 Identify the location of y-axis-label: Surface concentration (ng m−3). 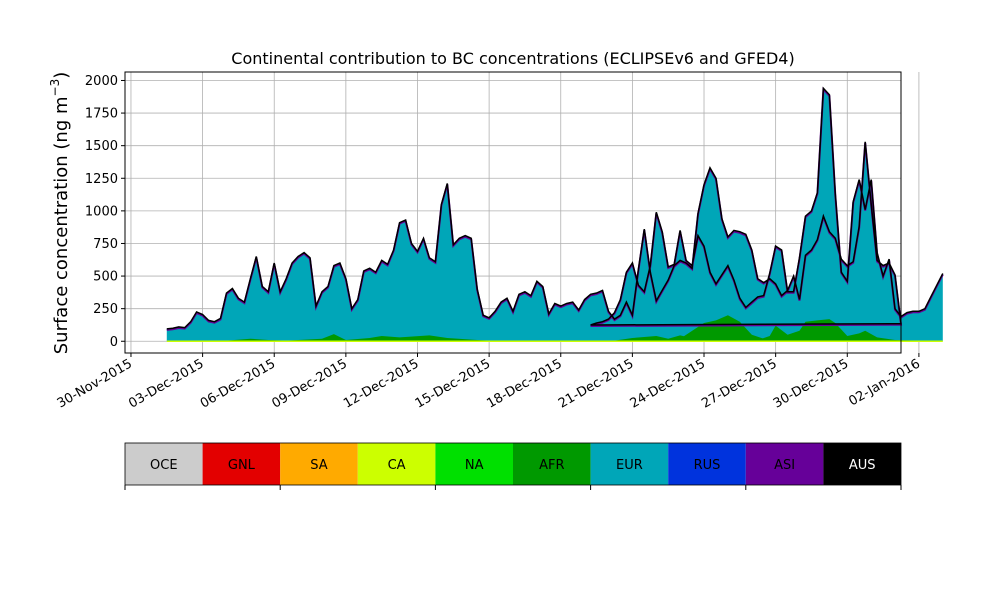
(60, 213).